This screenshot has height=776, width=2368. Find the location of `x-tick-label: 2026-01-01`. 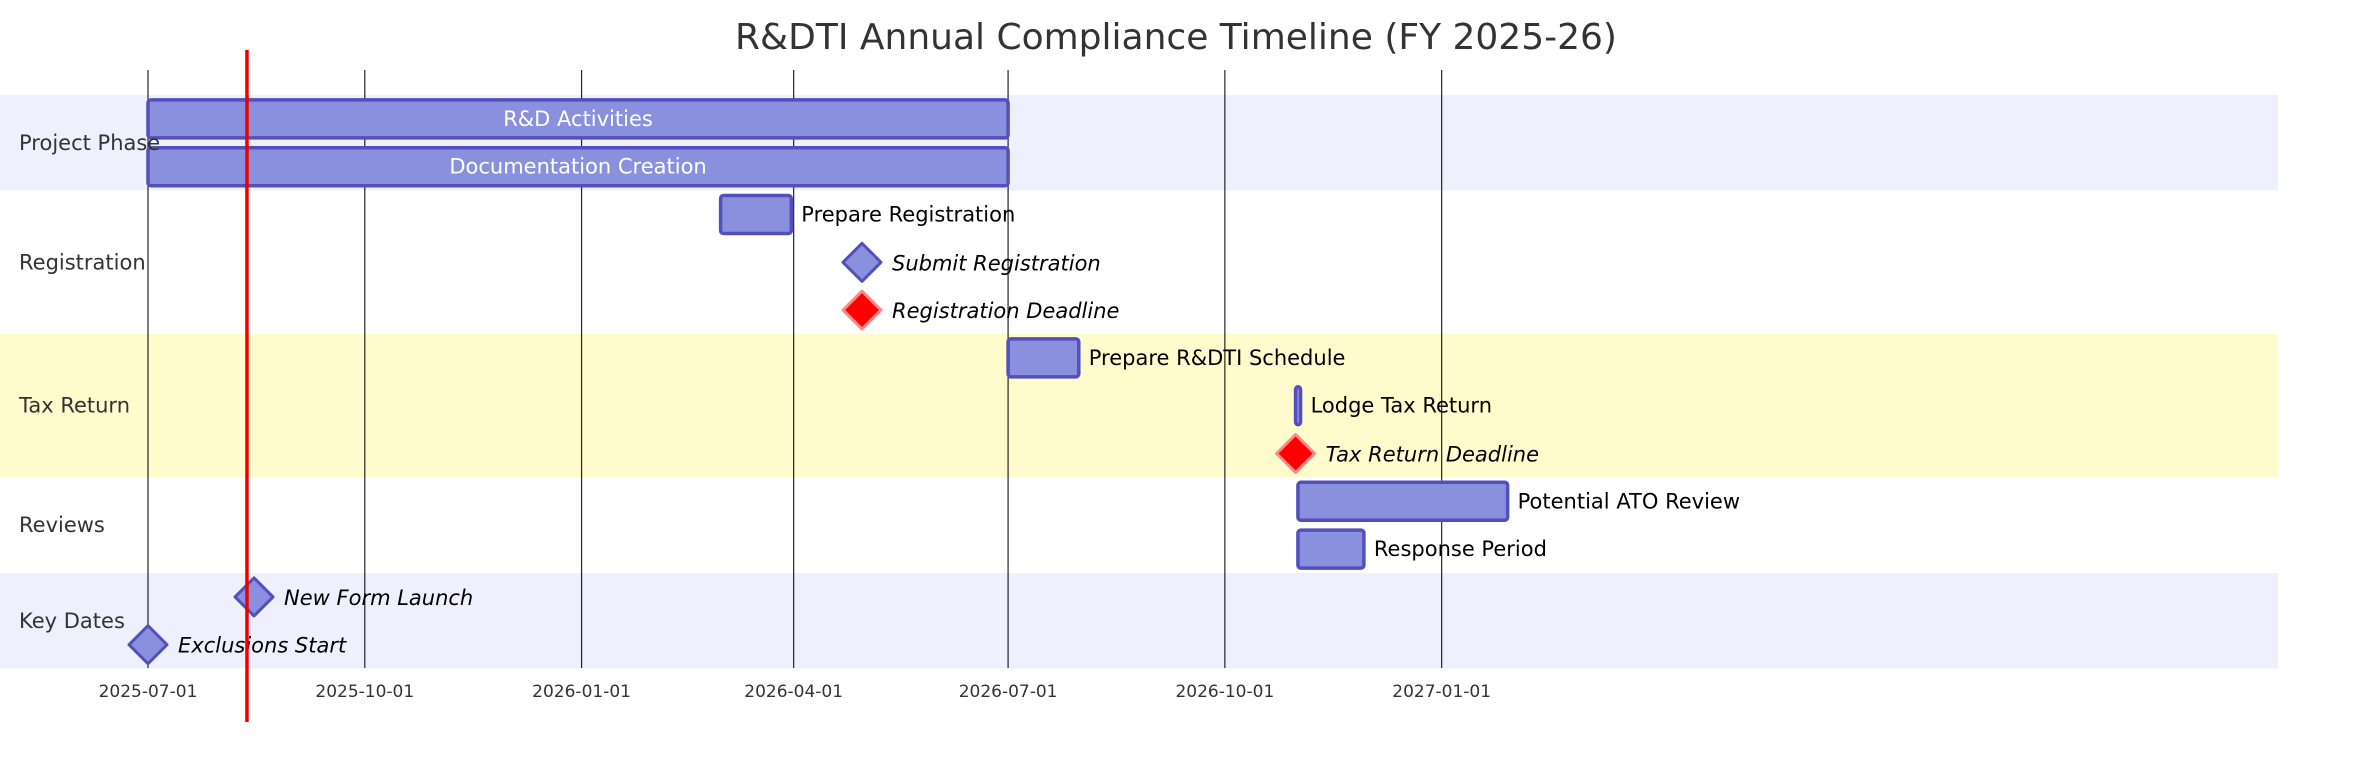

x-tick-label: 2026-01-01 is located at coordinates (581, 692).